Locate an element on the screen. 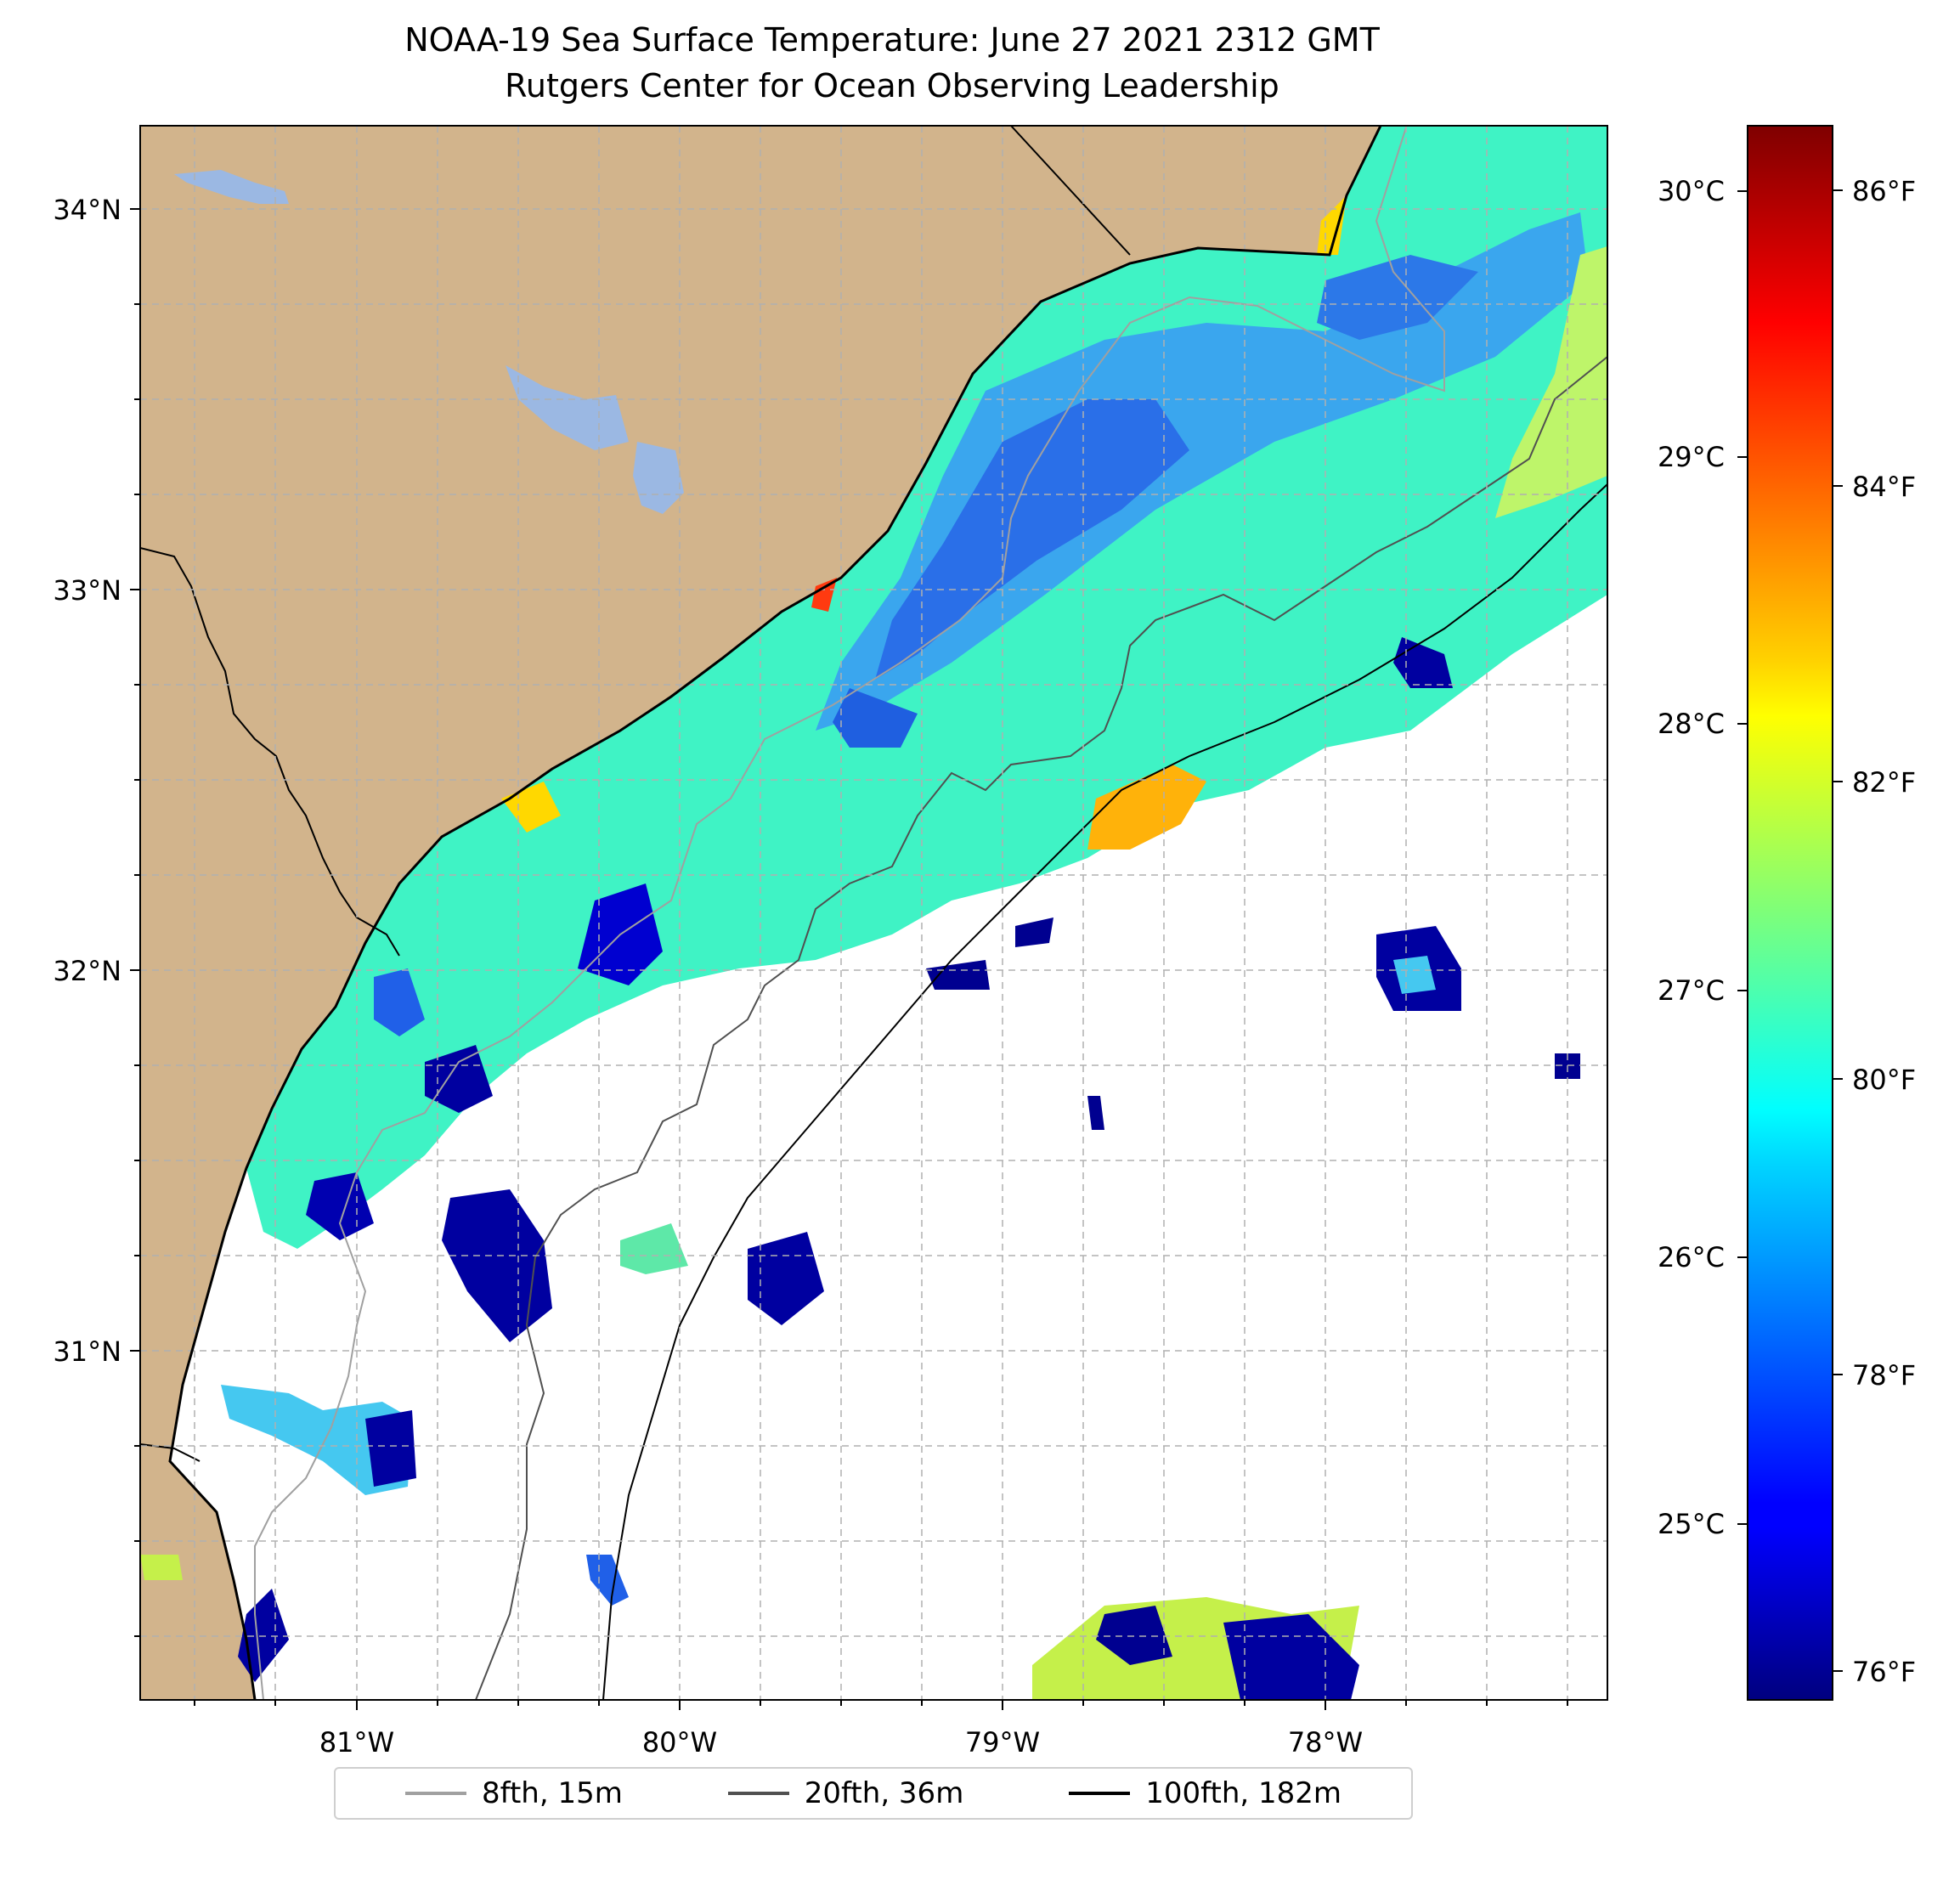 The height and width of the screenshot is (1880, 1960). colorbar-c-label: 26°C is located at coordinates (1692, 1257).